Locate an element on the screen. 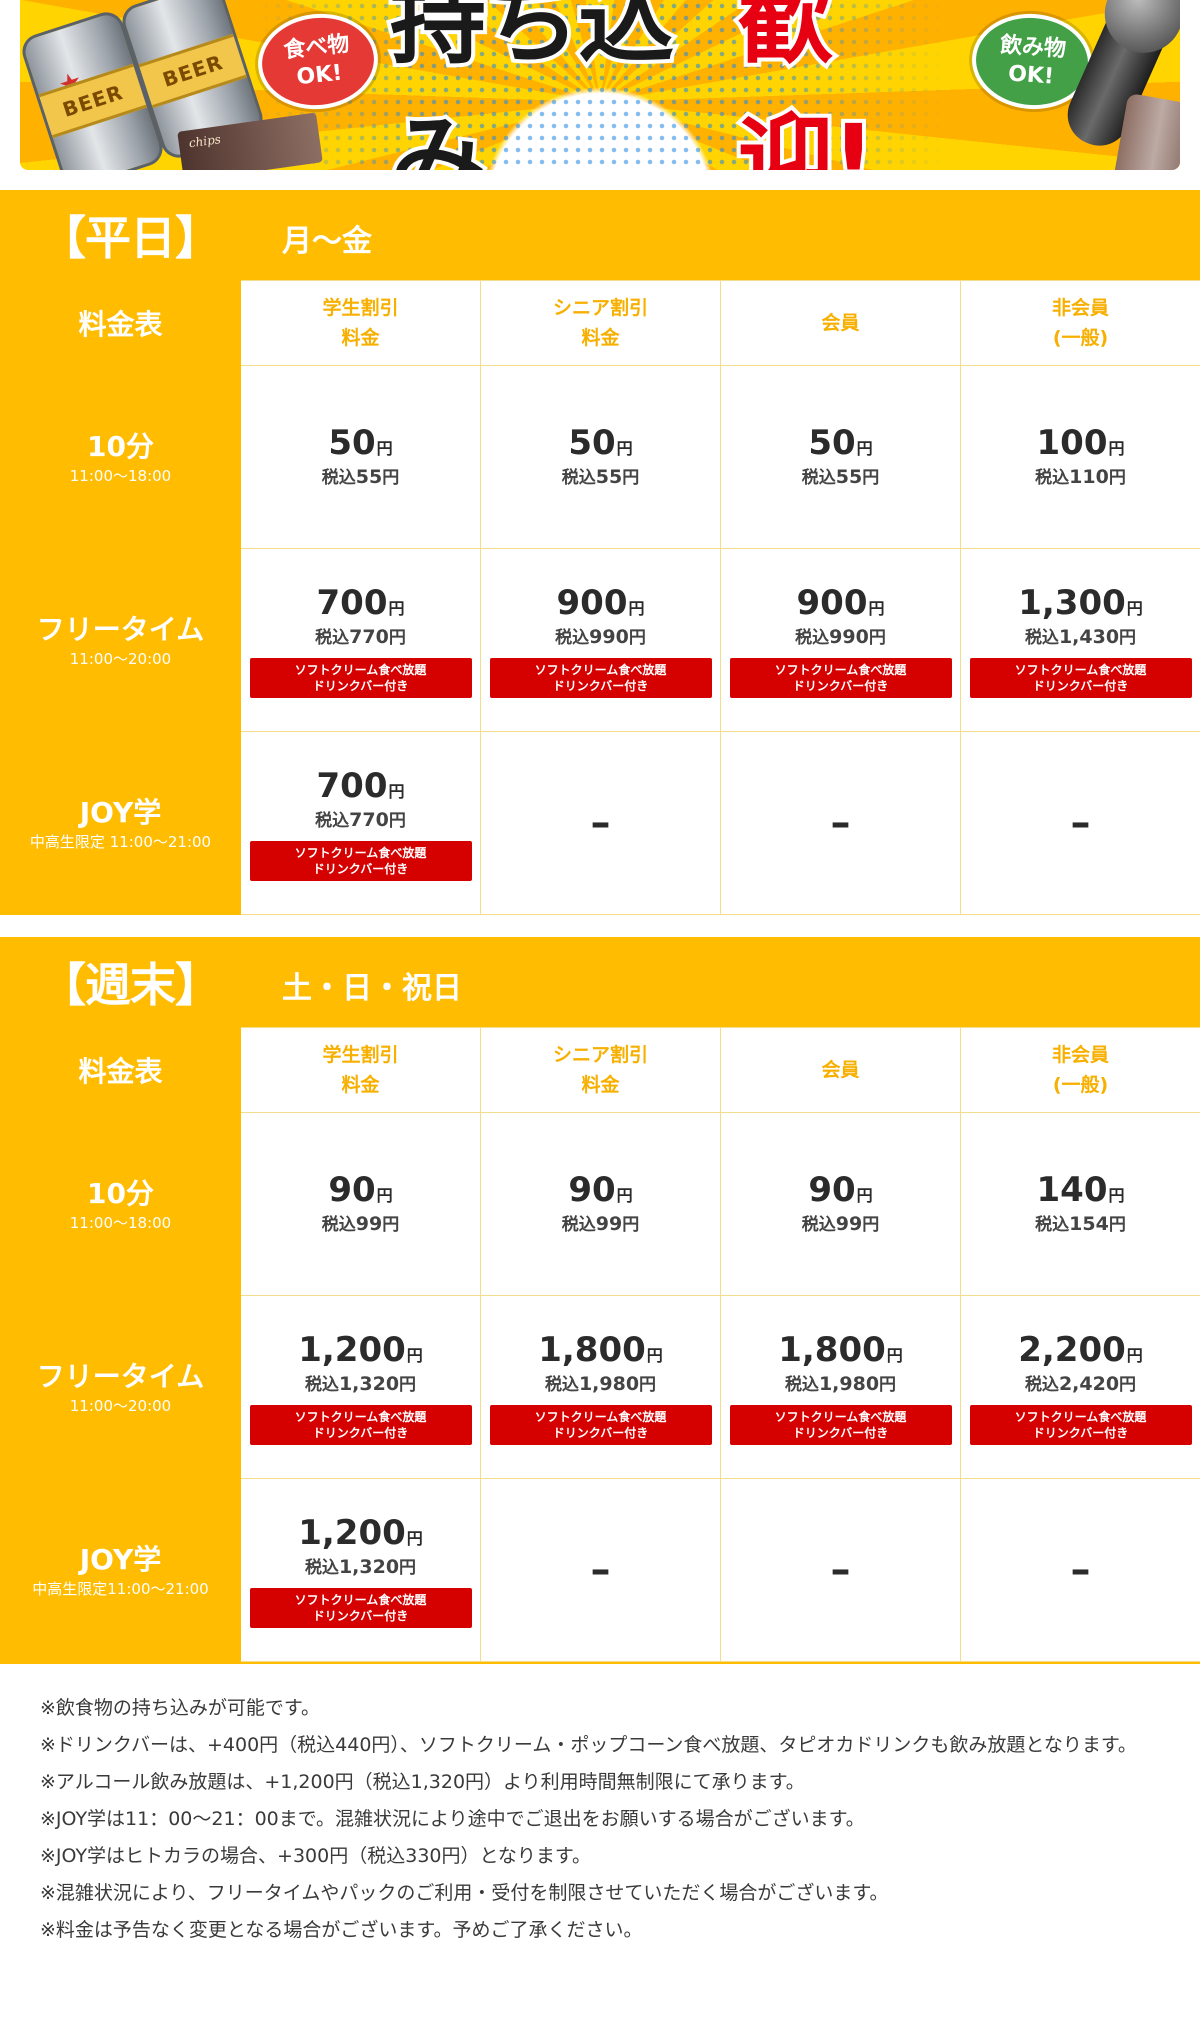 The image size is (1200, 2037). price-cell: 700円 税込770円 ソフトクリーム食べ放題 ドリンクバー付き is located at coordinates (360, 823).